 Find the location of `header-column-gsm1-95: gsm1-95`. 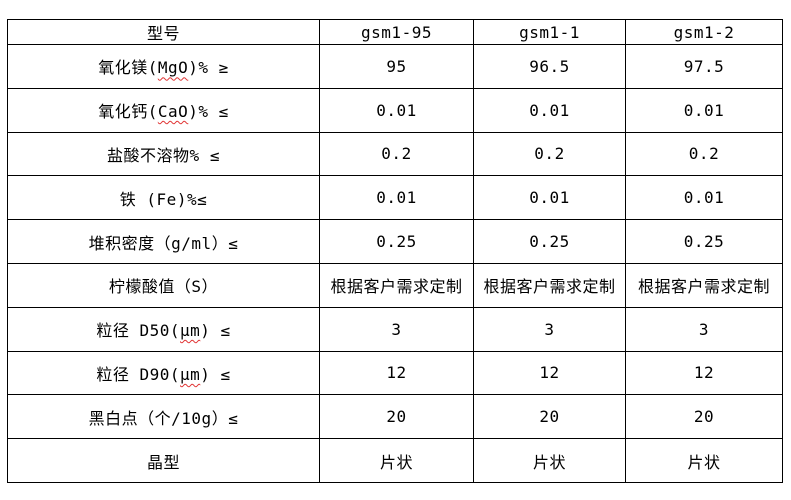

header-column-gsm1-95: gsm1-95 is located at coordinates (396, 32).